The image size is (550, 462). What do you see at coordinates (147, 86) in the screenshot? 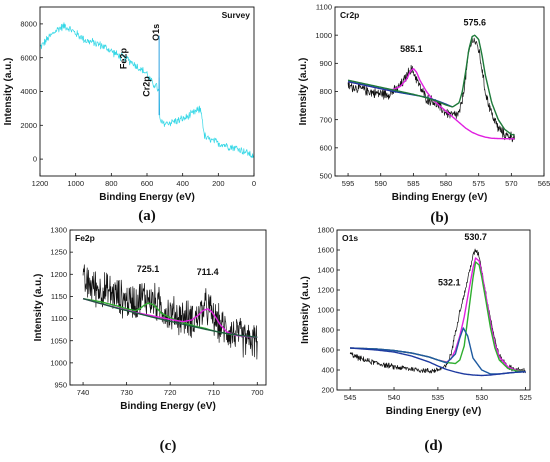
I see `peak-annotation: Cr2p` at bounding box center [147, 86].